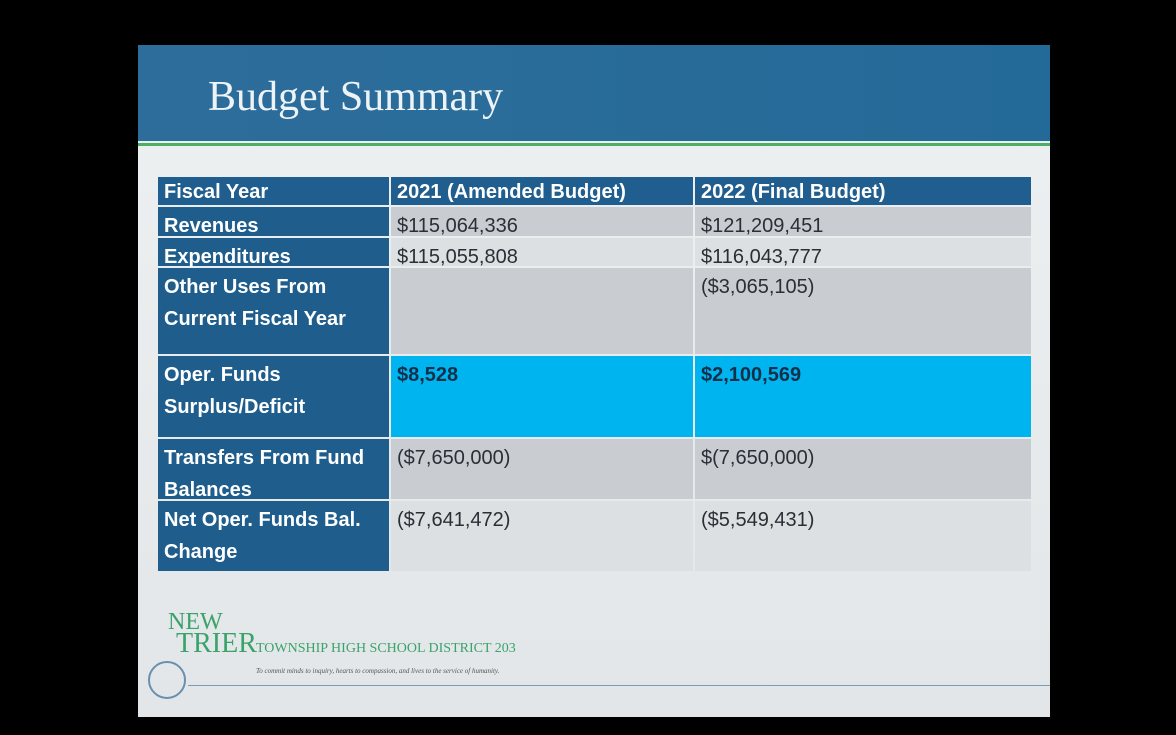 The height and width of the screenshot is (735, 1176). Describe the element at coordinates (273, 253) in the screenshot. I see `row-label: Expenditures` at that location.